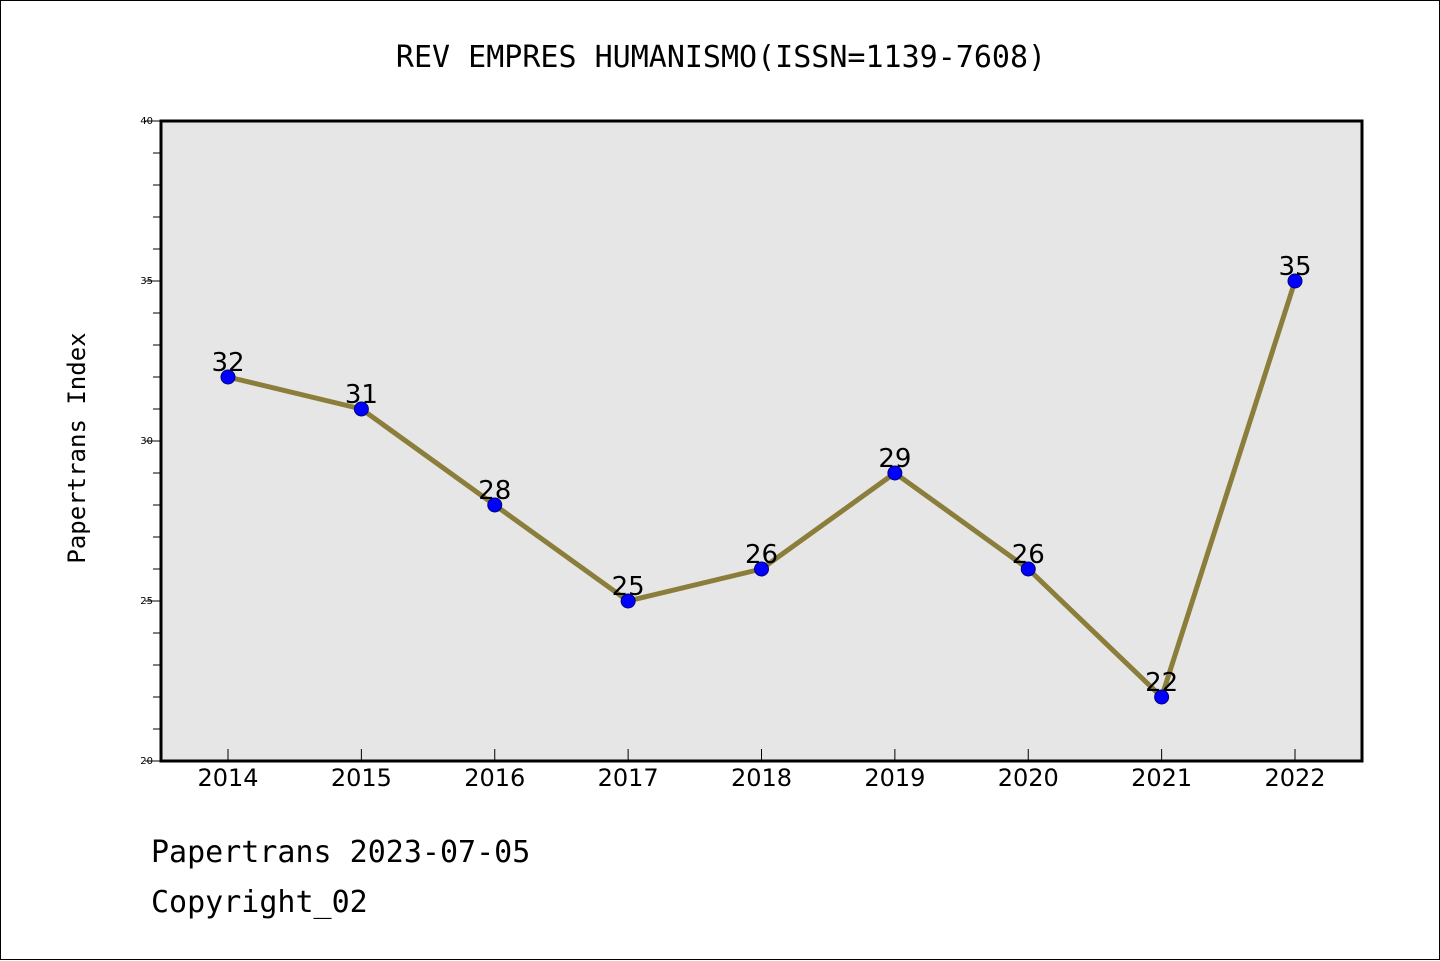 The height and width of the screenshot is (961, 1440). Describe the element at coordinates (894, 459) in the screenshot. I see `data-label: 29` at that location.